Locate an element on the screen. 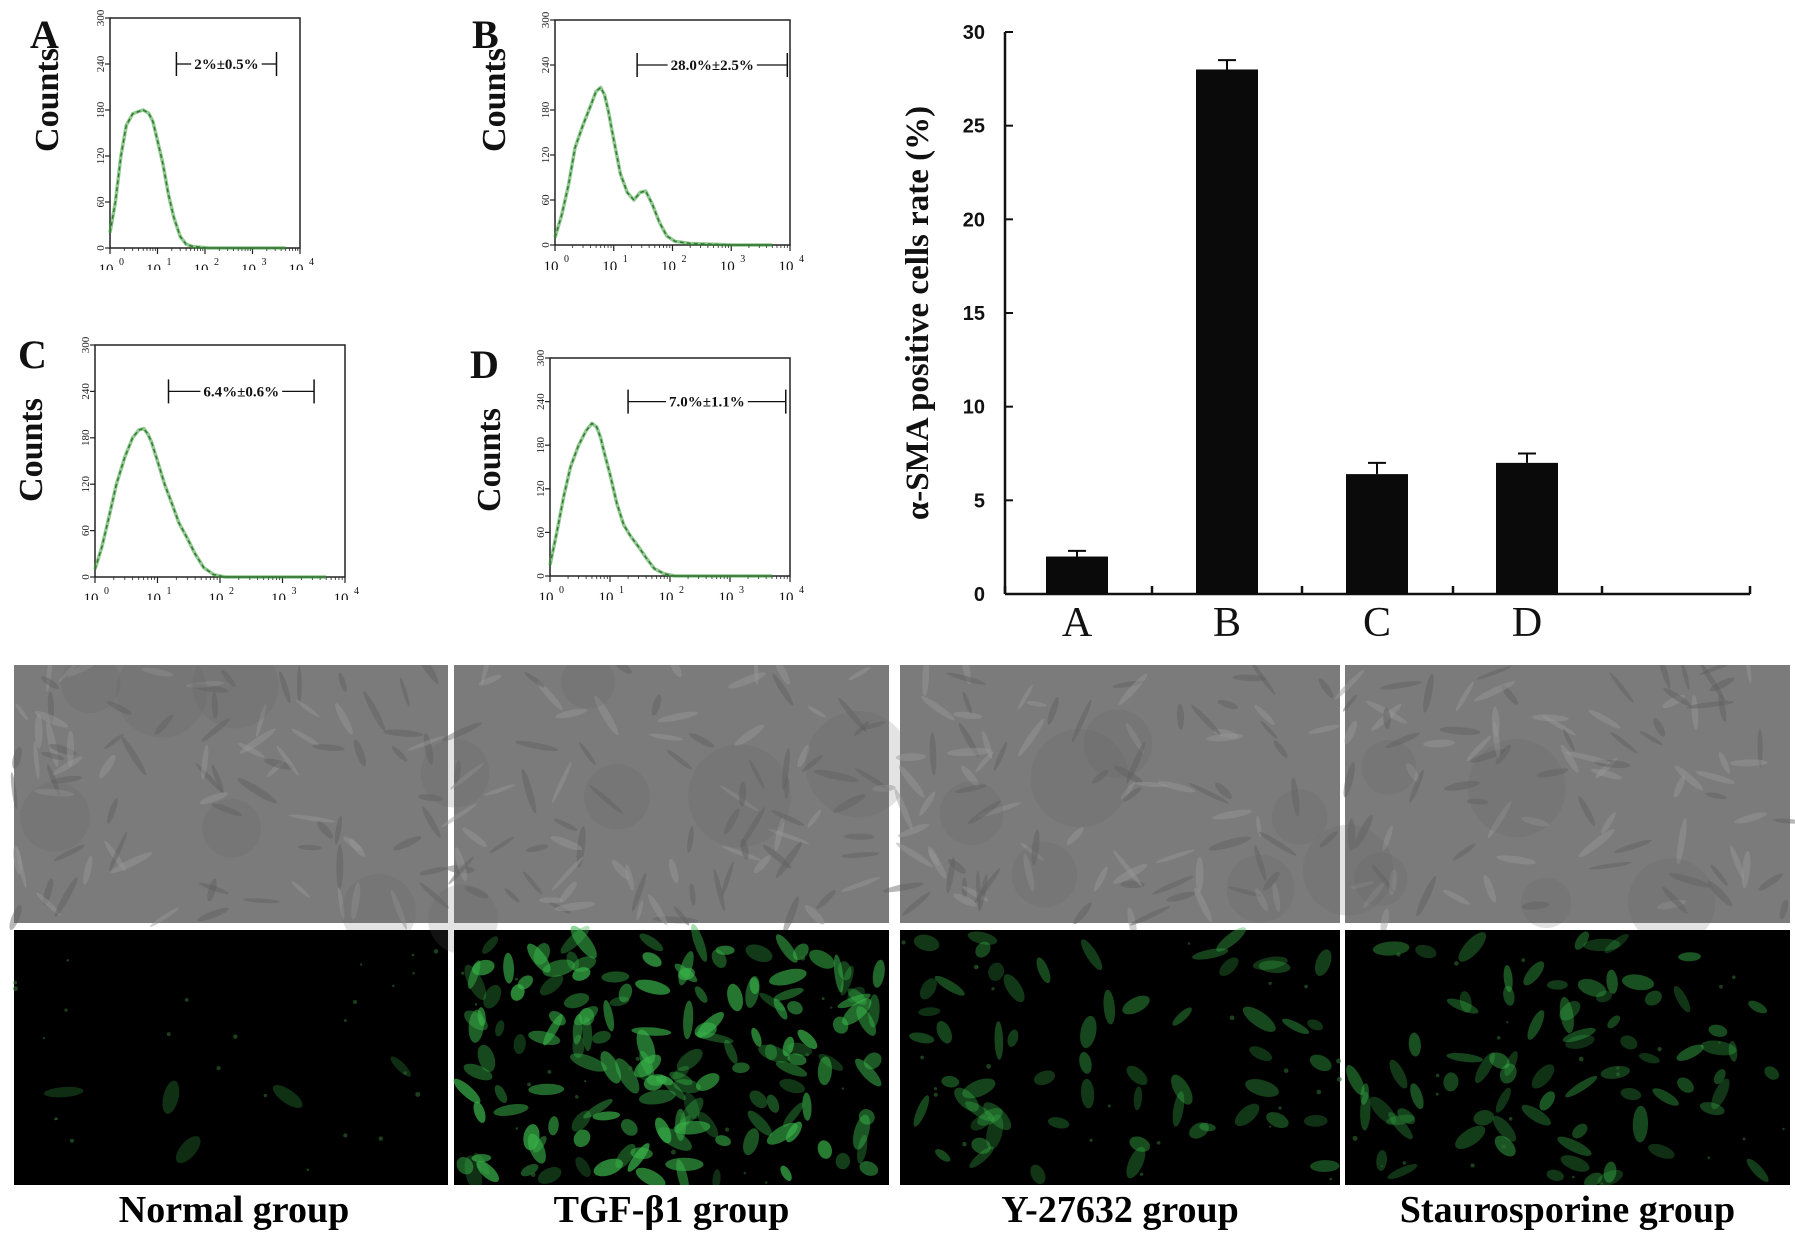  x-tick-label: A is located at coordinates (1077, 623).